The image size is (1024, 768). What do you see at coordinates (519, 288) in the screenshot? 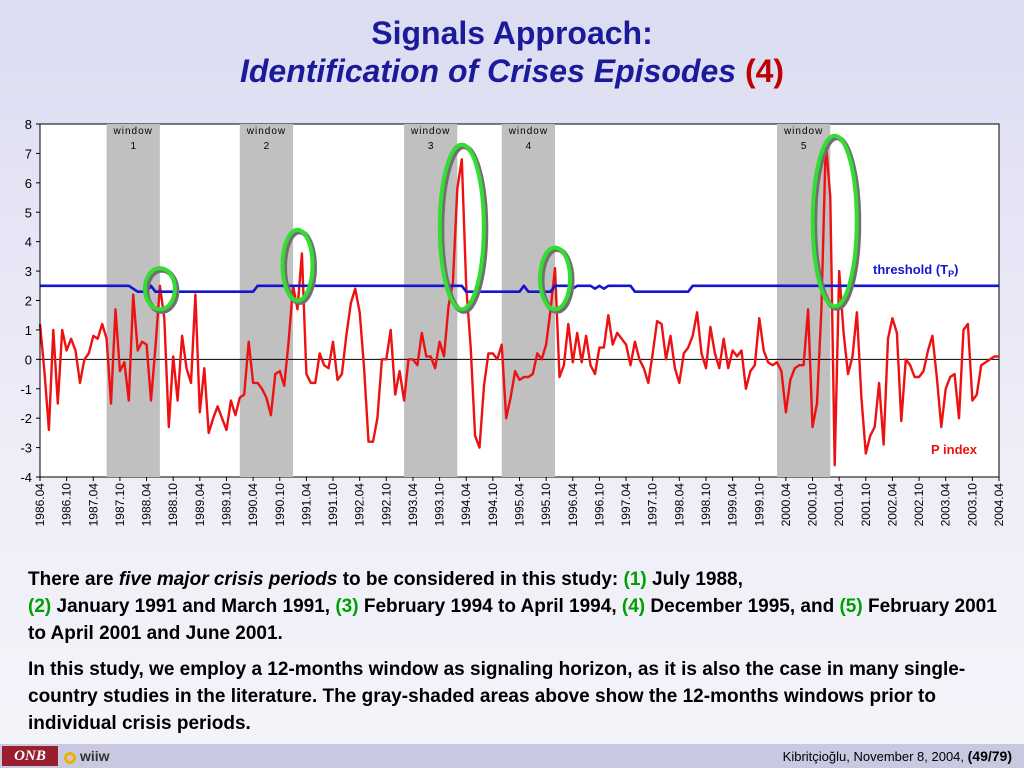
I see `threshold-series-line` at bounding box center [519, 288].